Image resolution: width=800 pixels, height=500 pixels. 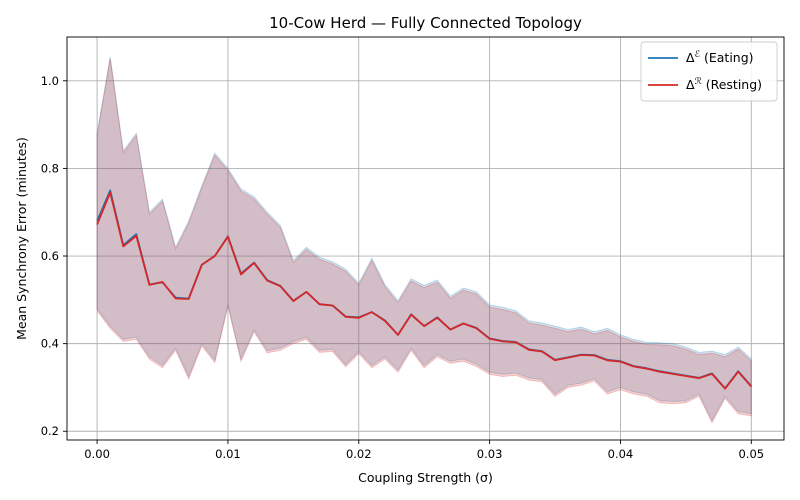 What do you see at coordinates (698, 55) in the screenshot?
I see `legend-label-superscript: ℰ` at bounding box center [698, 55].